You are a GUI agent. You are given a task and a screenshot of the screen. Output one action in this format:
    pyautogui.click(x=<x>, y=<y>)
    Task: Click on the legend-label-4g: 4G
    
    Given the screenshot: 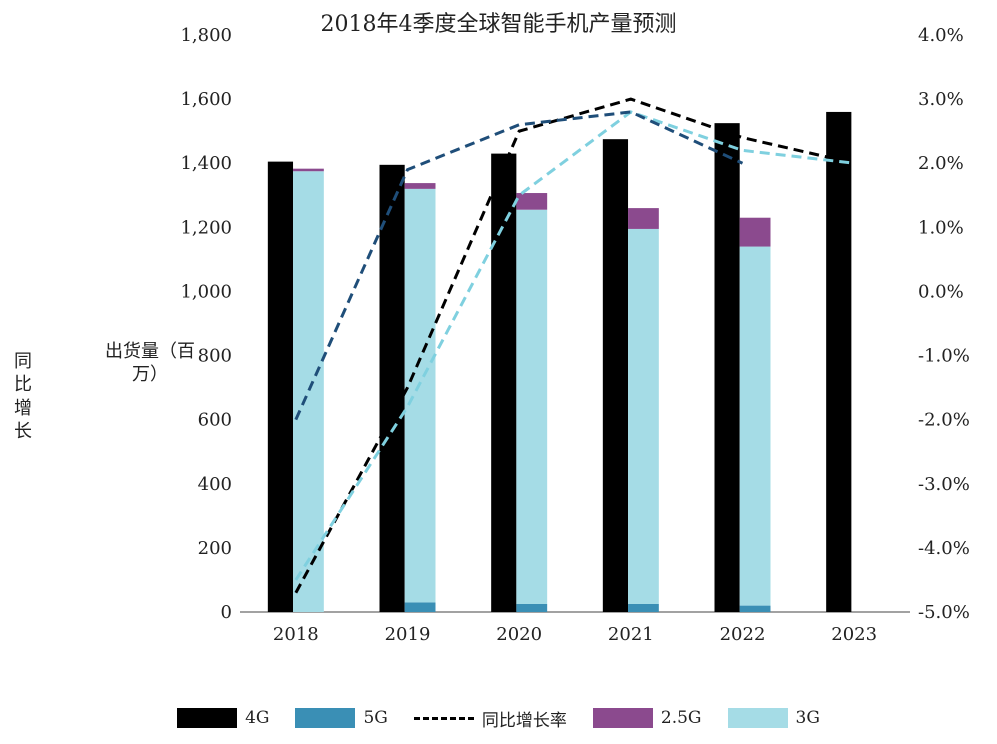 What is the action you would take?
    pyautogui.click(x=257, y=718)
    